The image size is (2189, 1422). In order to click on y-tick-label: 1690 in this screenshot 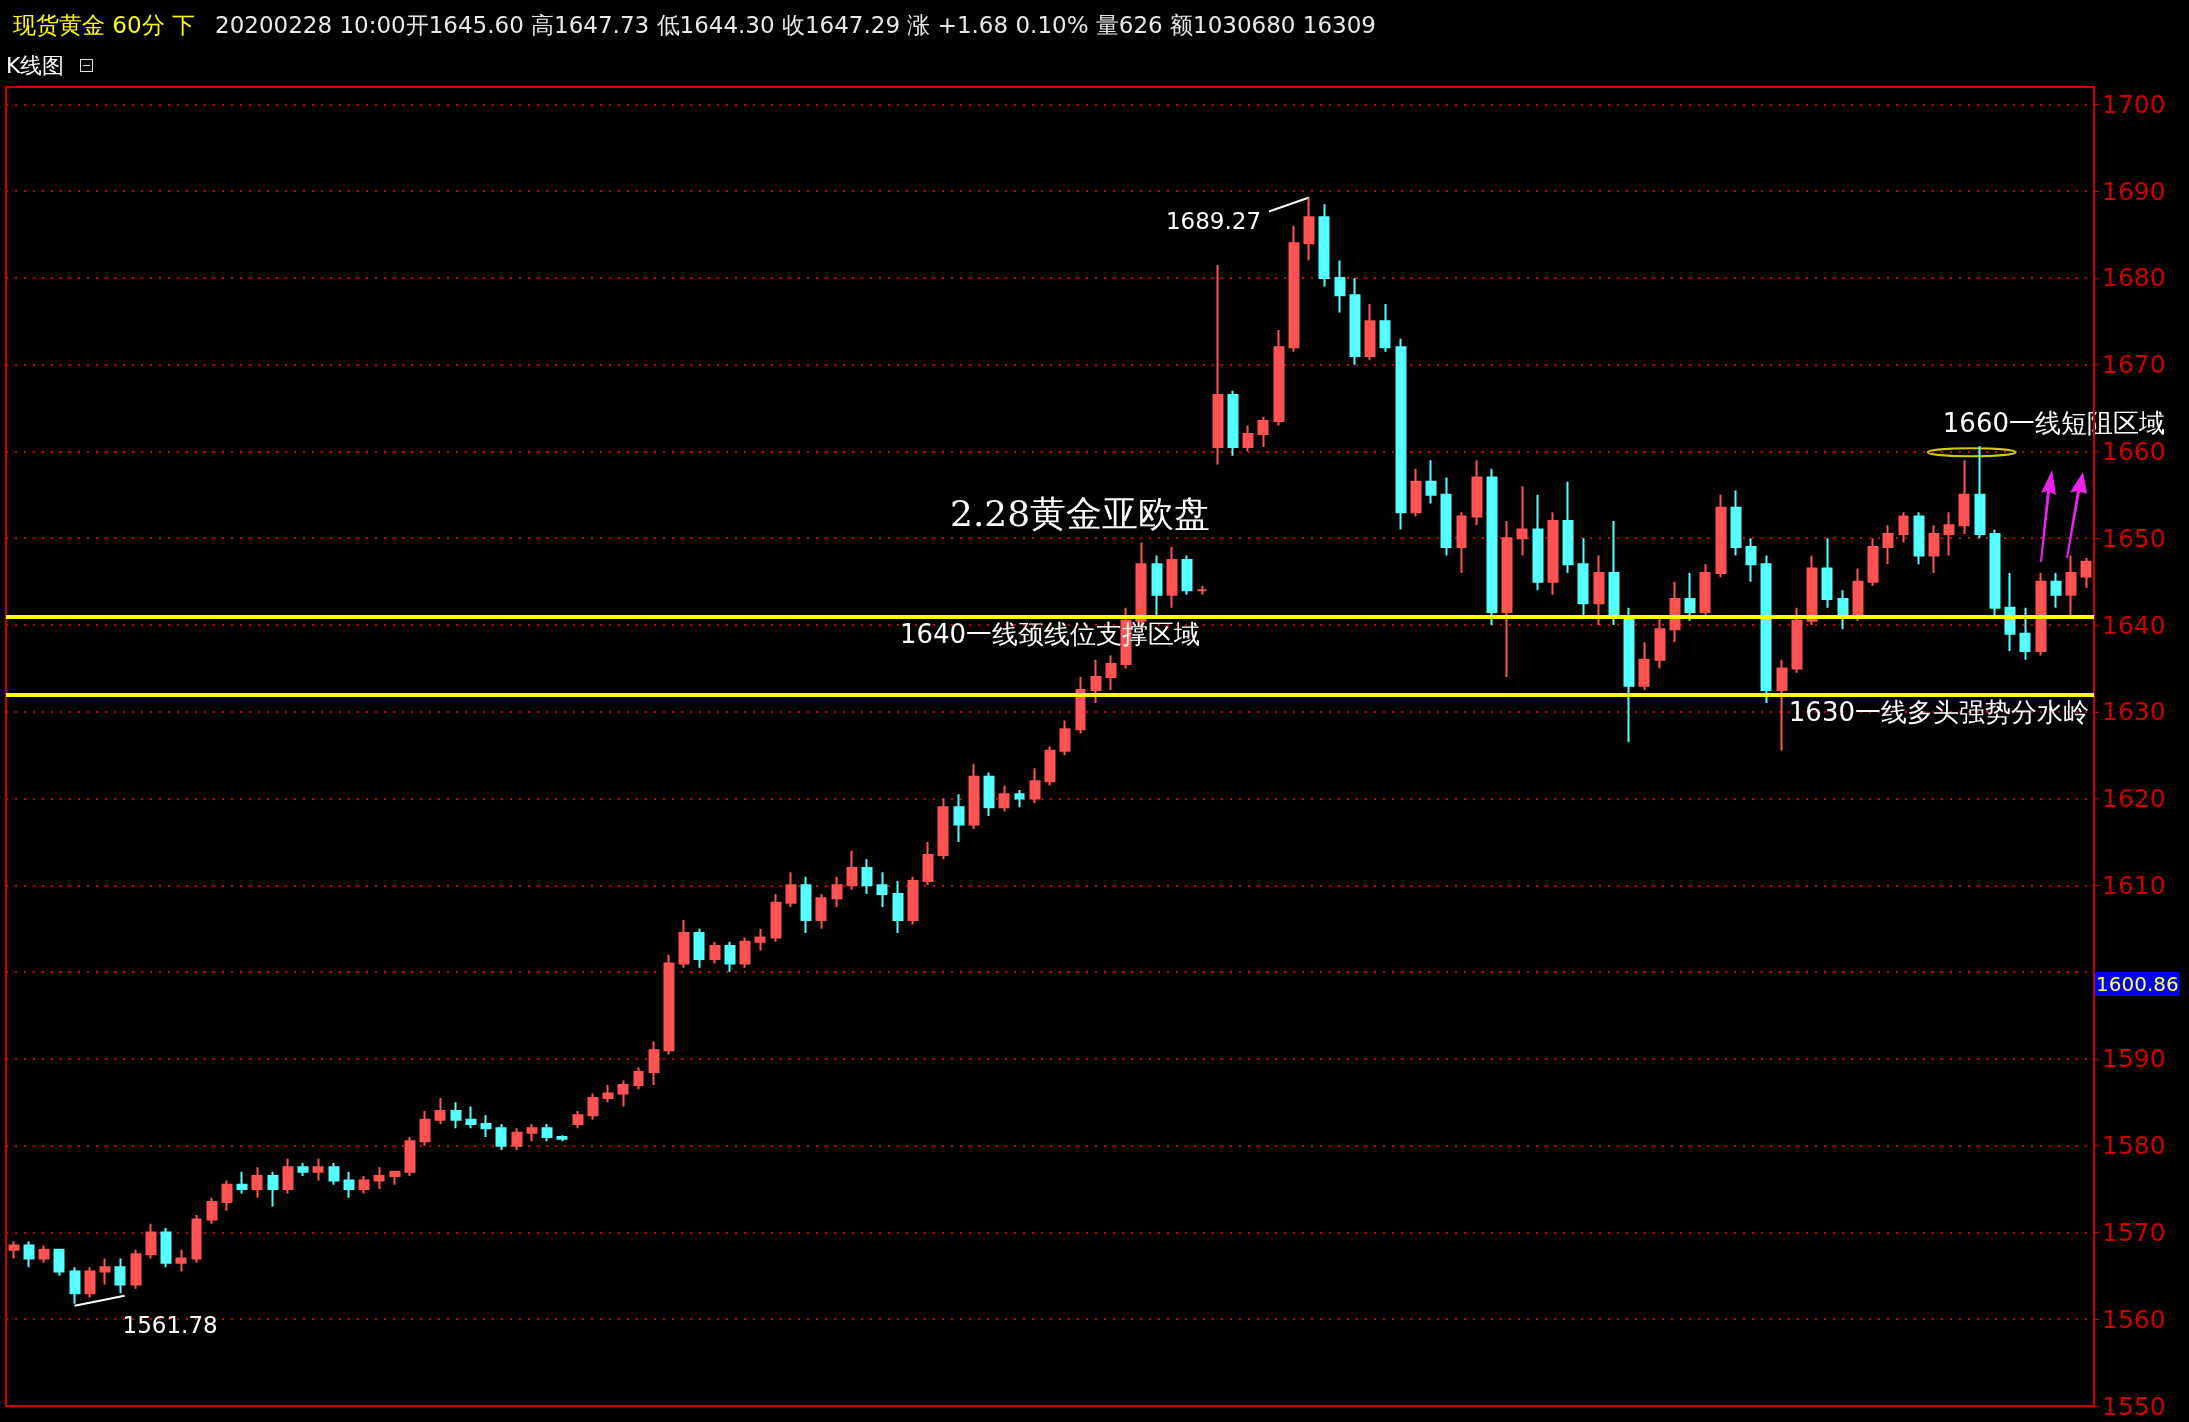, I will do `click(2134, 191)`.